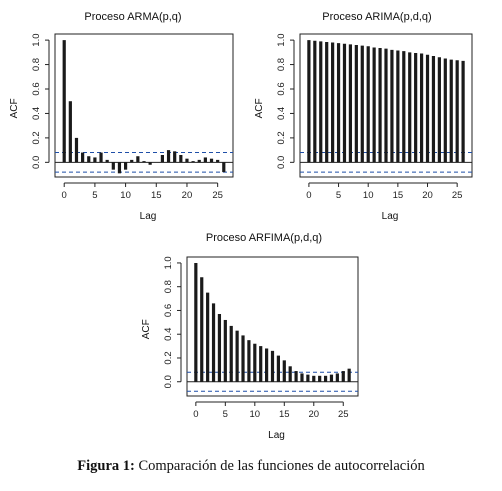  Describe the element at coordinates (132, 17) in the screenshot. I see `chart-title: Proceso ARMA(p,q)` at that location.